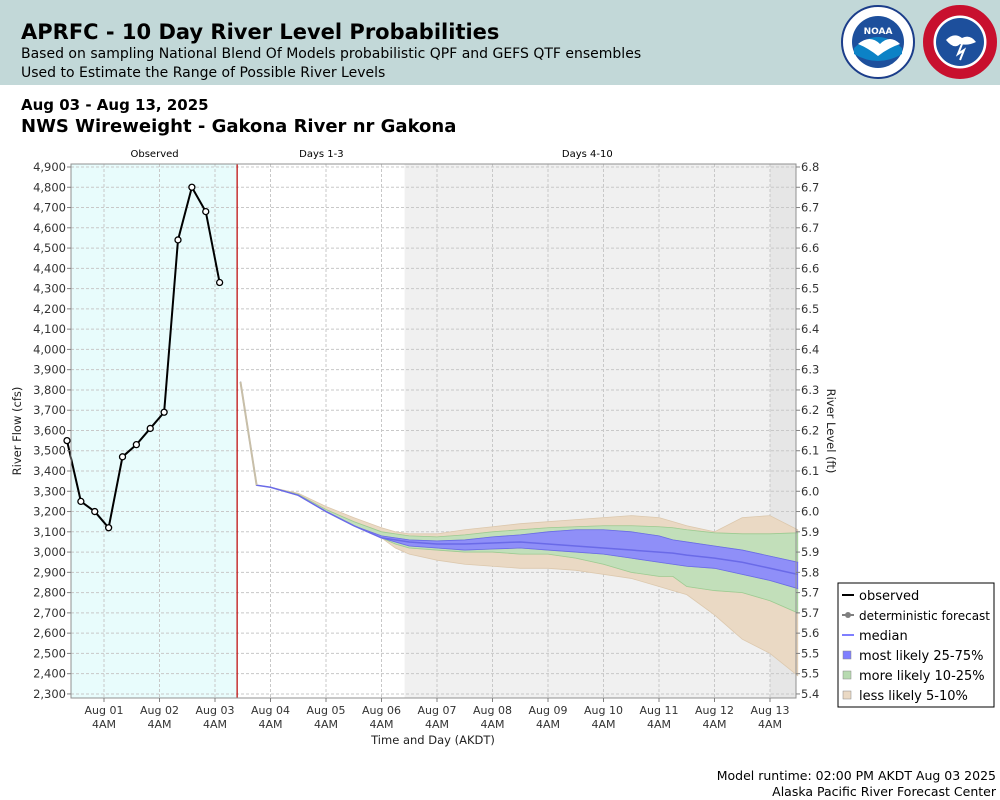  I want to click on x-tick-sublabel-2: 4AM, so click(215, 724).